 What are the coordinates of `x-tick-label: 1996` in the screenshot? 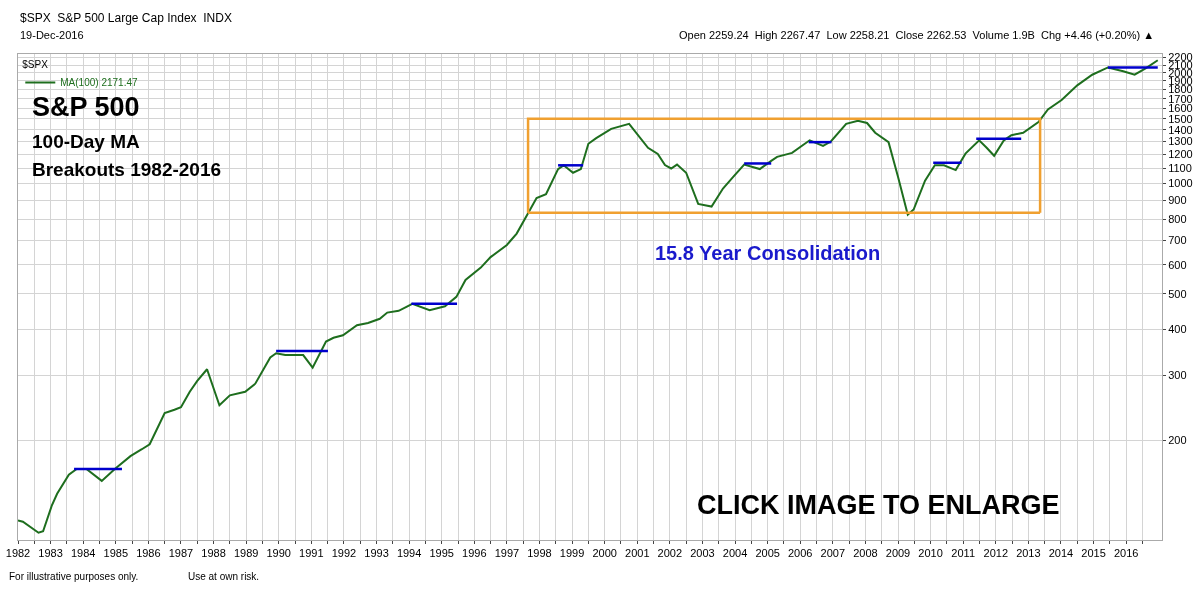 It's located at (474, 553).